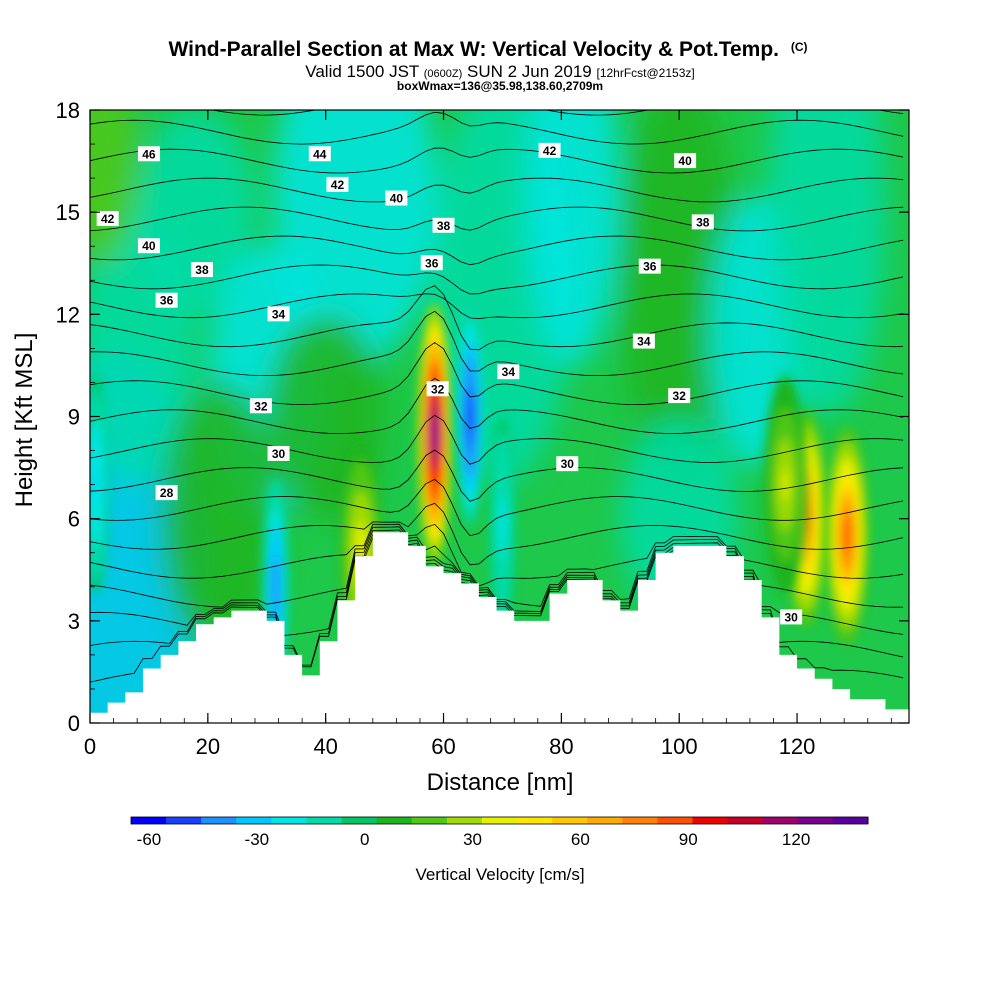 This screenshot has height=1000, width=1000. Describe the element at coordinates (149, 839) in the screenshot. I see `colorbar-tick-label: -60` at that location.